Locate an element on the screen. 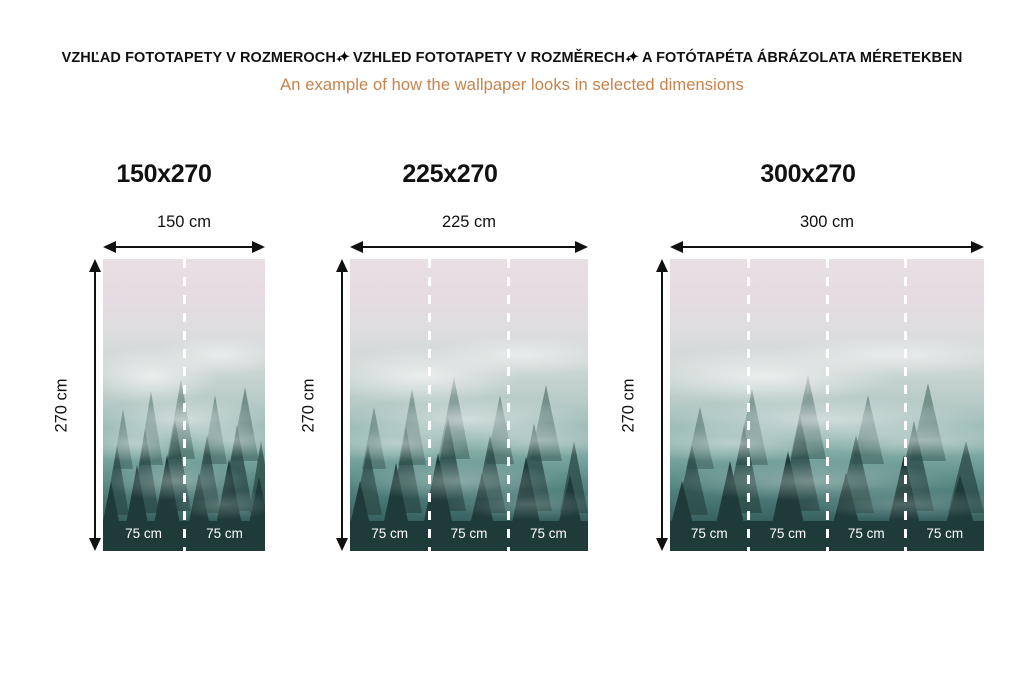 Image resolution: width=1024 pixels, height=680 pixels. strip-label-row: 75 cm 75 cm 75 cm is located at coordinates (469, 533).